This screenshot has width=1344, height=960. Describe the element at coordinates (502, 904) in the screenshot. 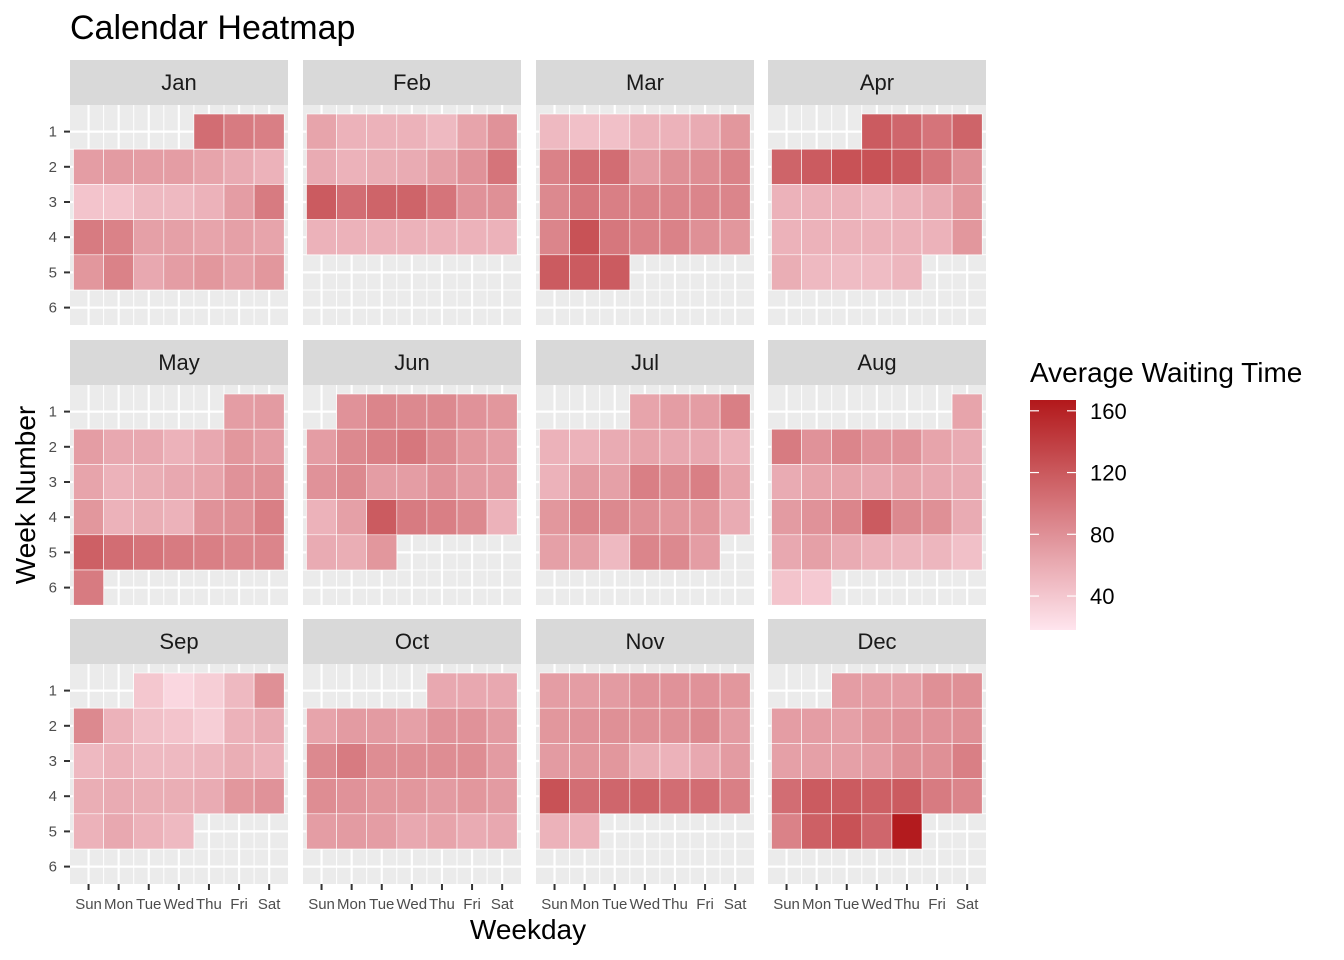

I see `x-tick-label: Sat` at that location.